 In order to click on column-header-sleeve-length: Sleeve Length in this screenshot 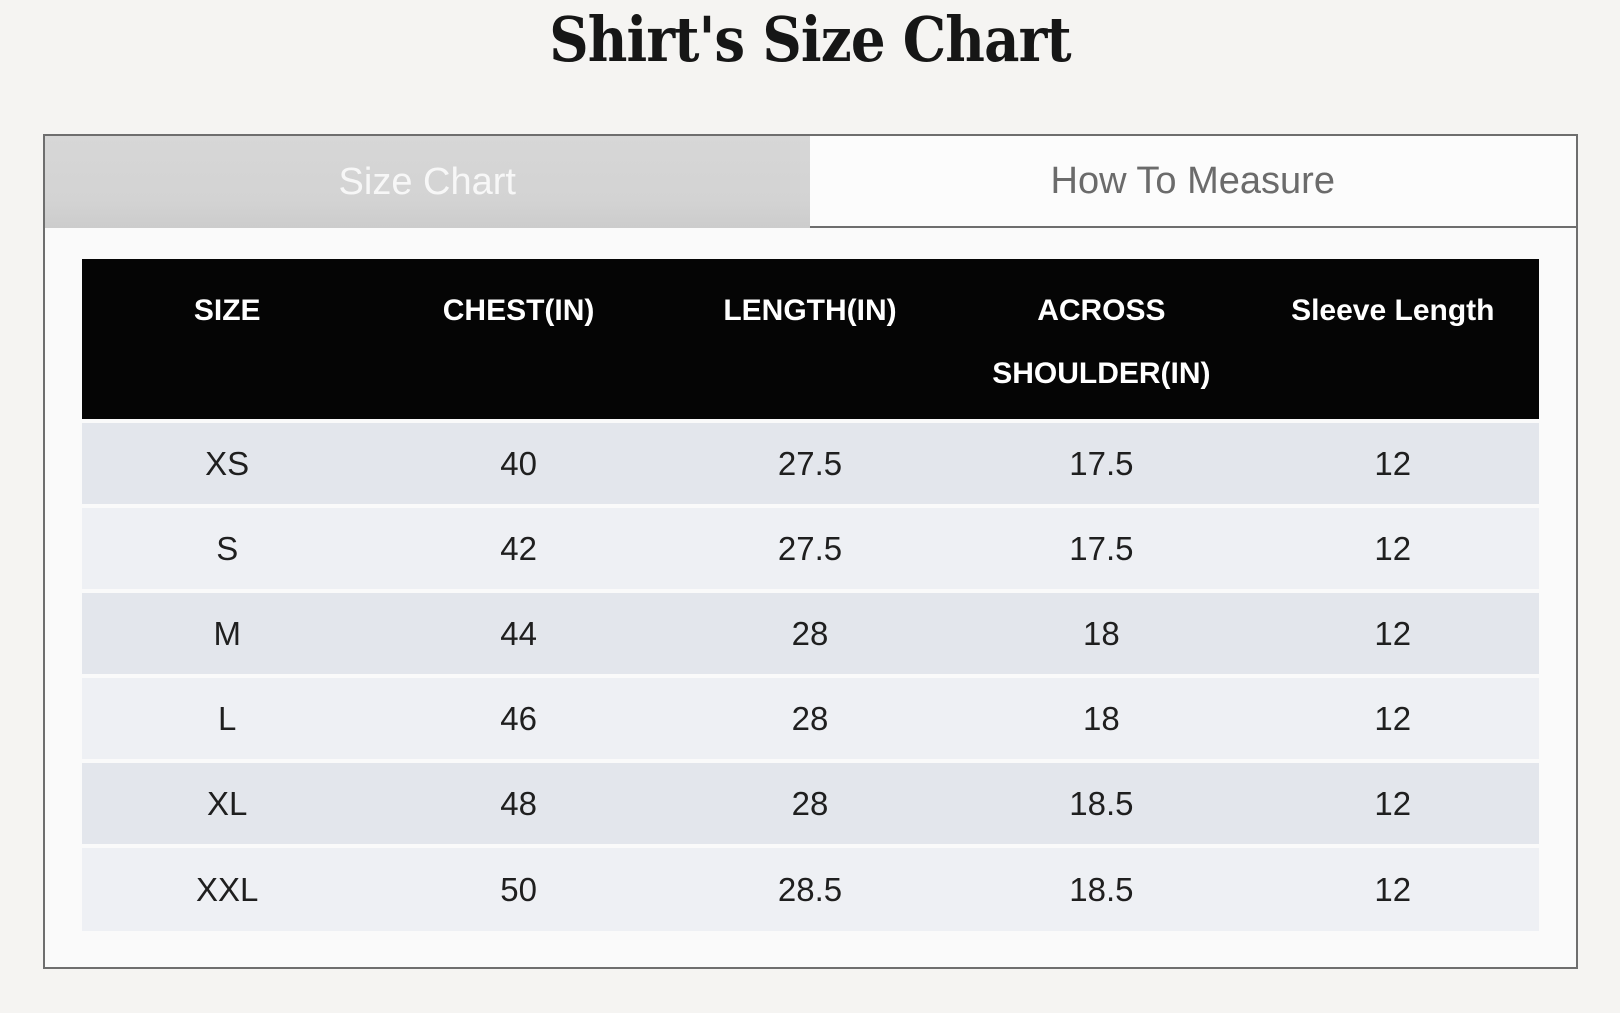, I will do `click(1393, 340)`.